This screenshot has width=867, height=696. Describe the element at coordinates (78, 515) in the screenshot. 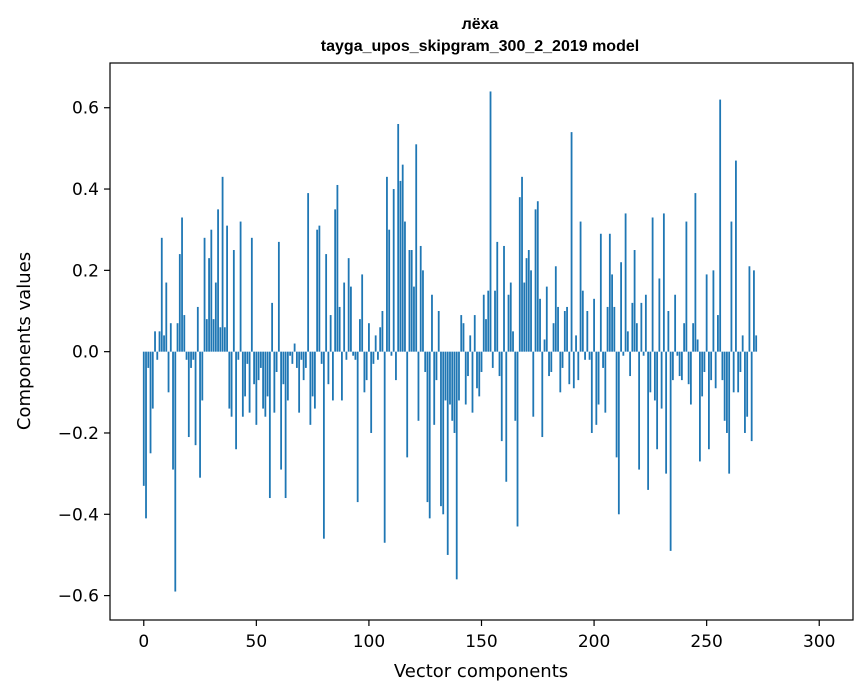

I see `y-tick-label: −0.4` at that location.